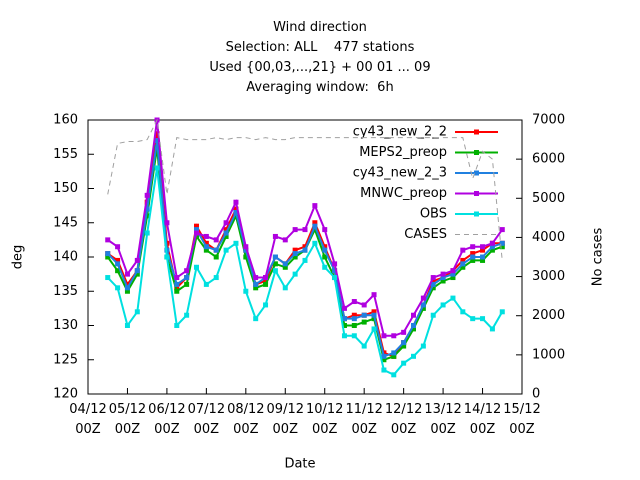 The height and width of the screenshot is (480, 640). Describe the element at coordinates (403, 419) in the screenshot. I see `x-tick-label: 12/12 00Z` at that location.